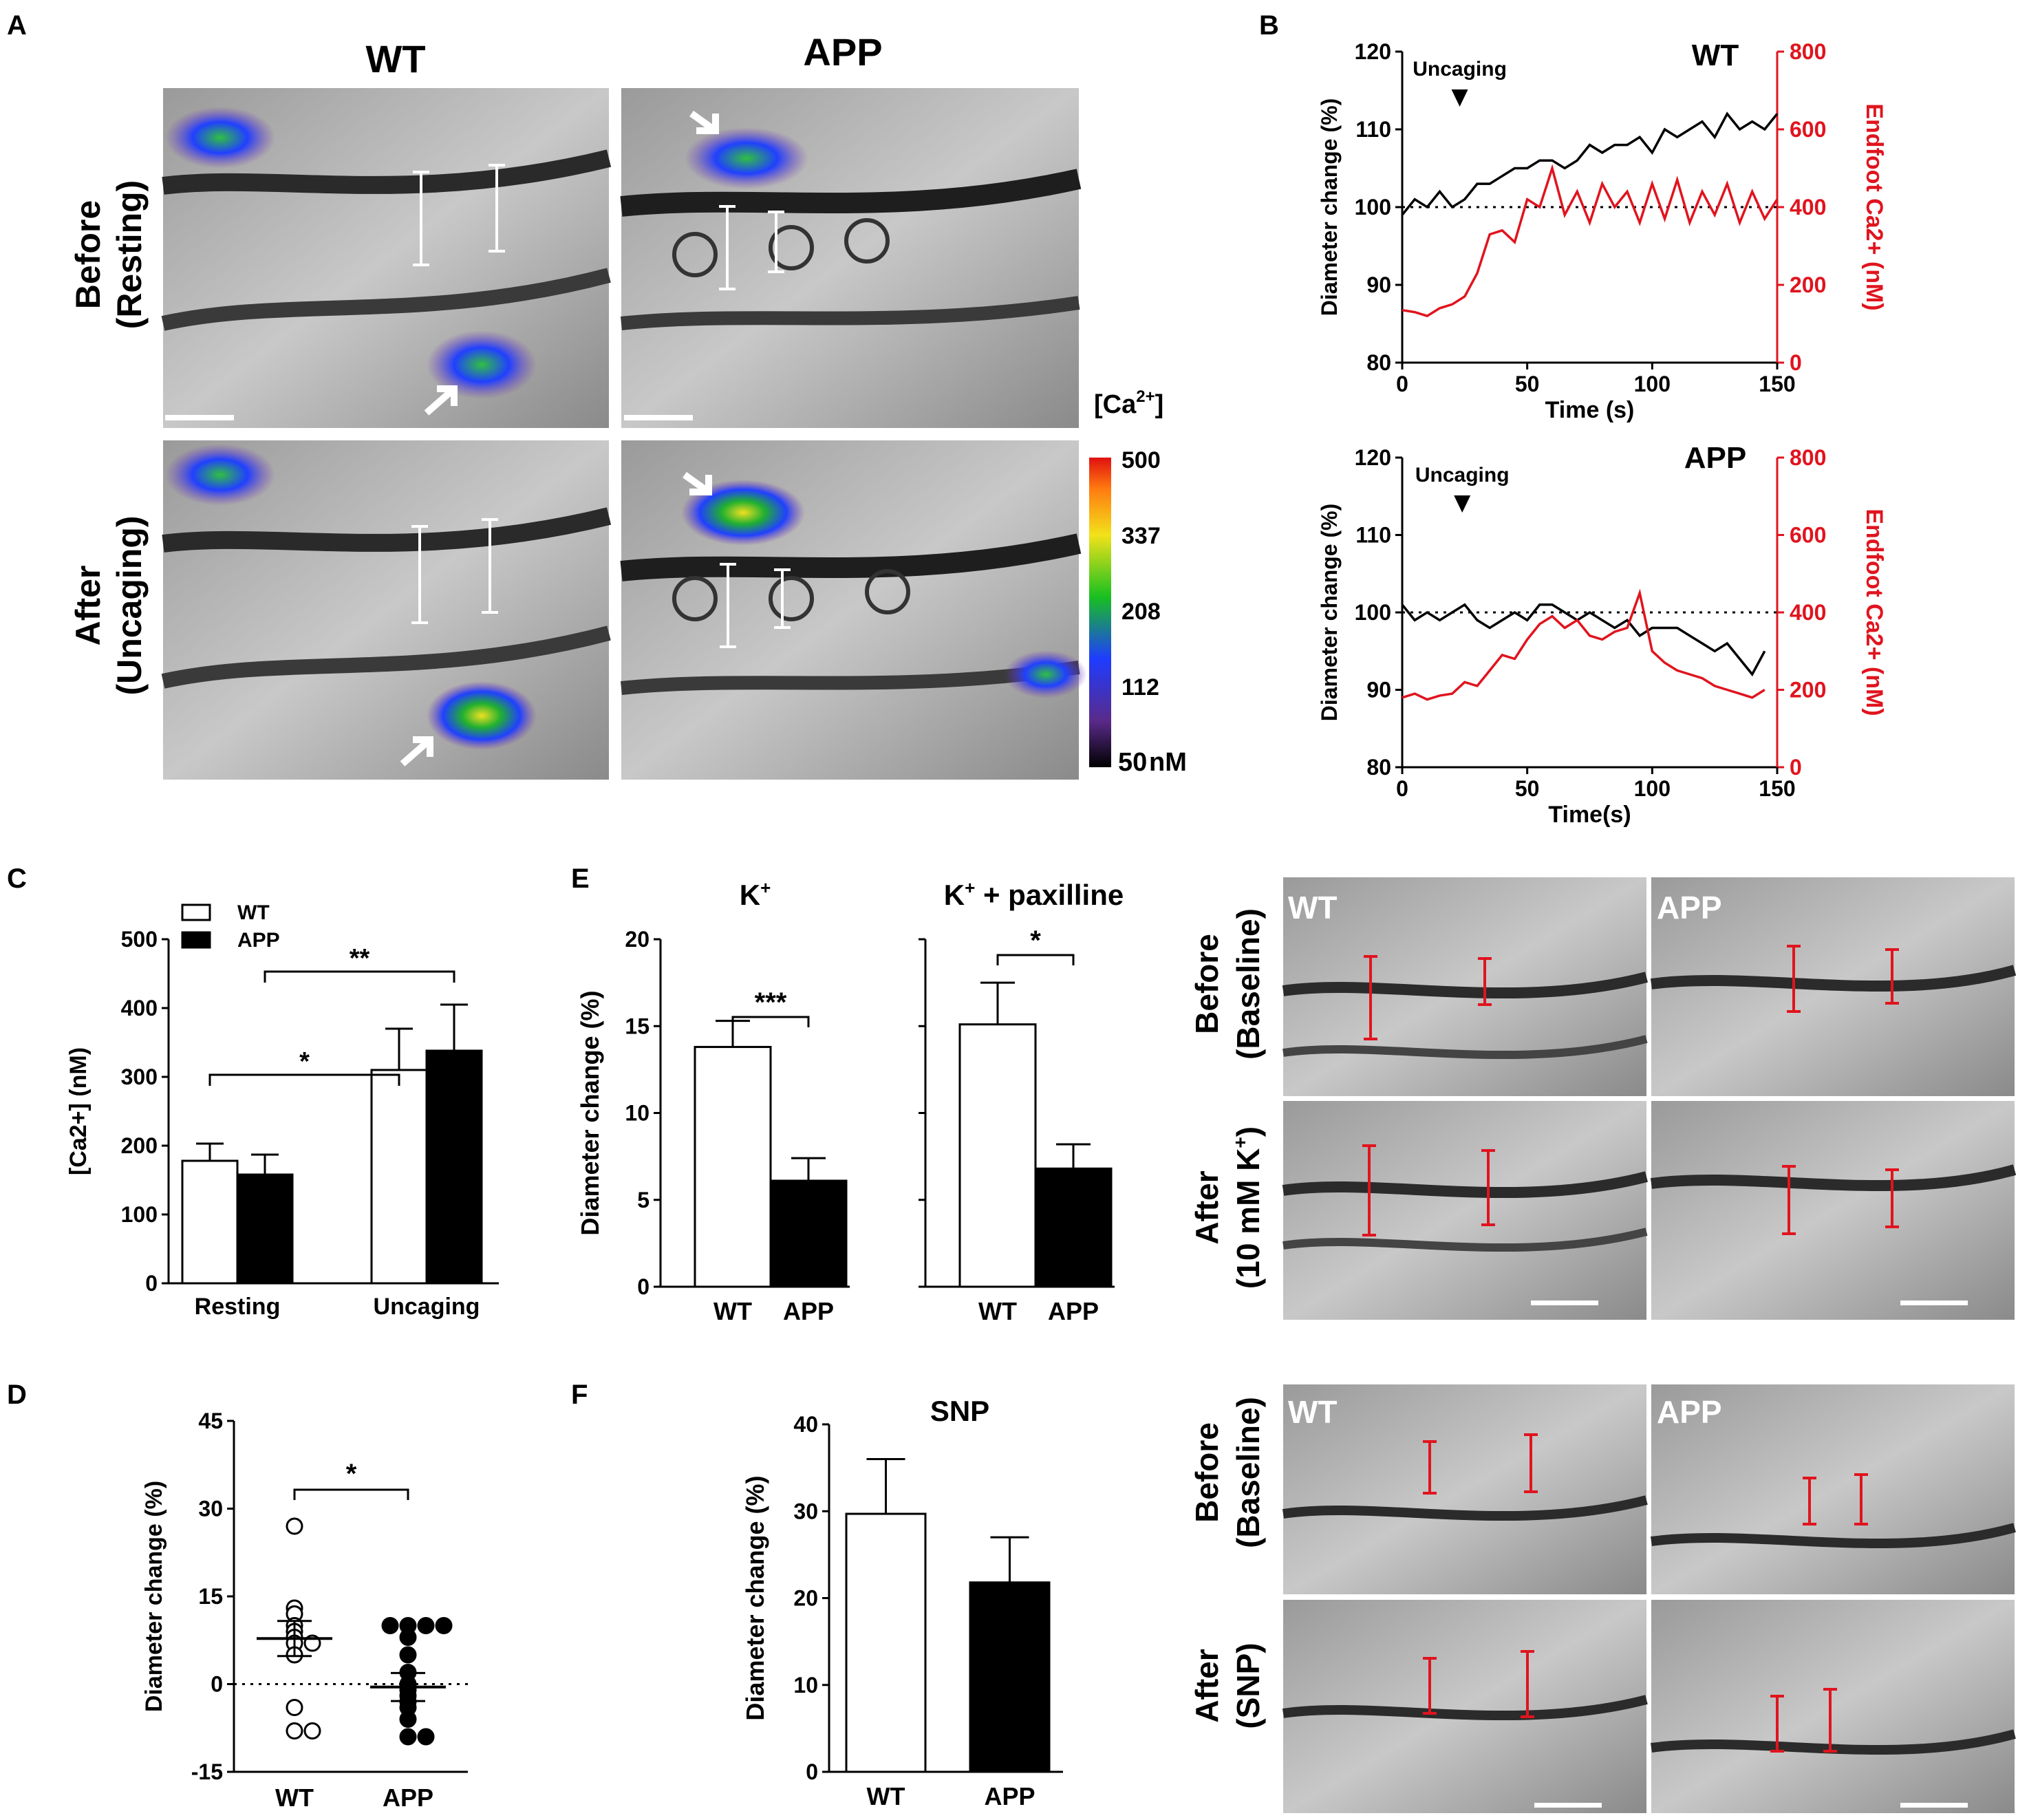  What do you see at coordinates (1465, 1489) in the screenshot?
I see `micrograph-f-wt-before: WT` at bounding box center [1465, 1489].